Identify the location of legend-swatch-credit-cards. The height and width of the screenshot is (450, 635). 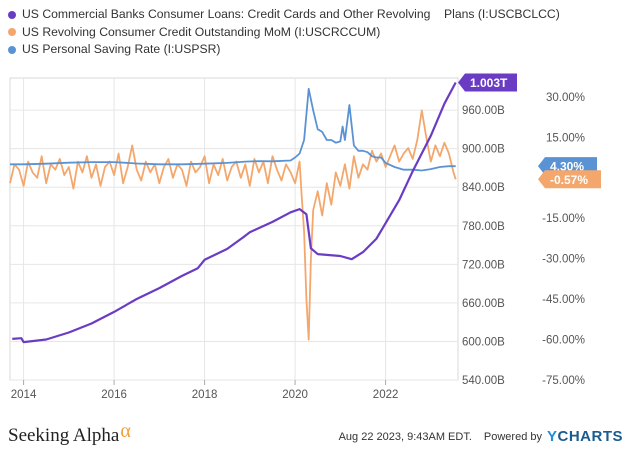
(12, 14).